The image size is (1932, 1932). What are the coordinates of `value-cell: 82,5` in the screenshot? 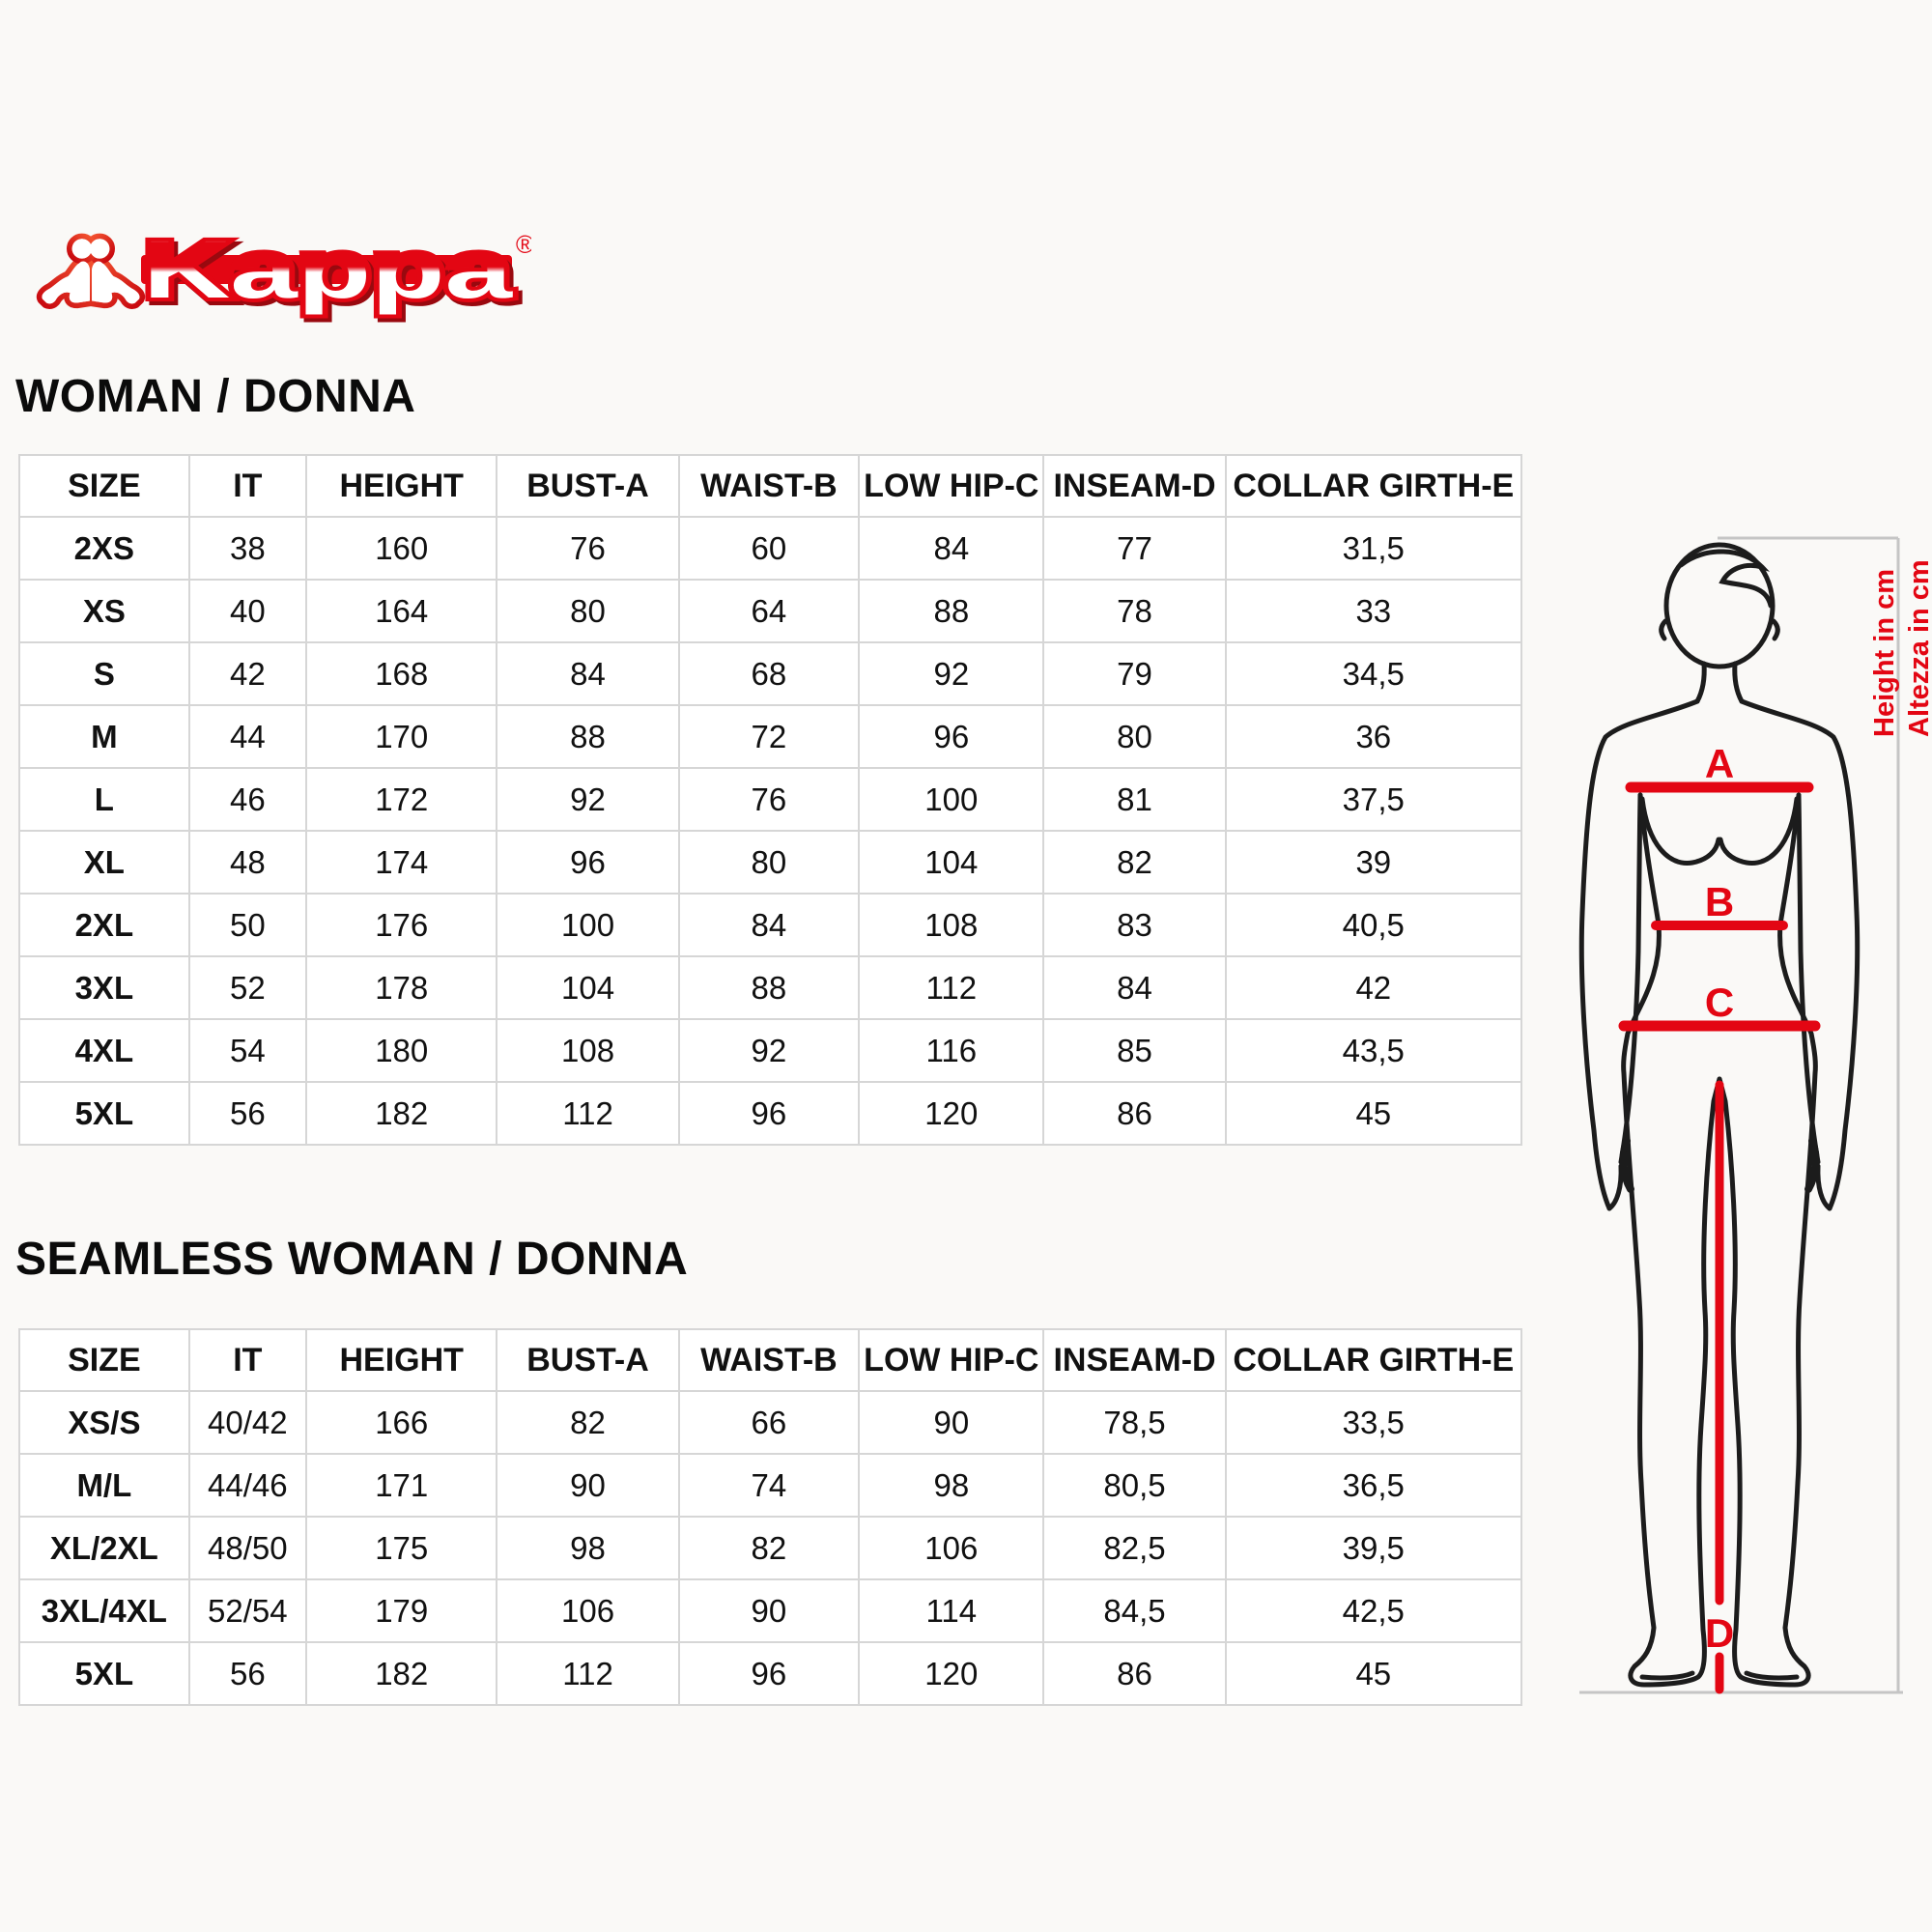 It's located at (1134, 1548).